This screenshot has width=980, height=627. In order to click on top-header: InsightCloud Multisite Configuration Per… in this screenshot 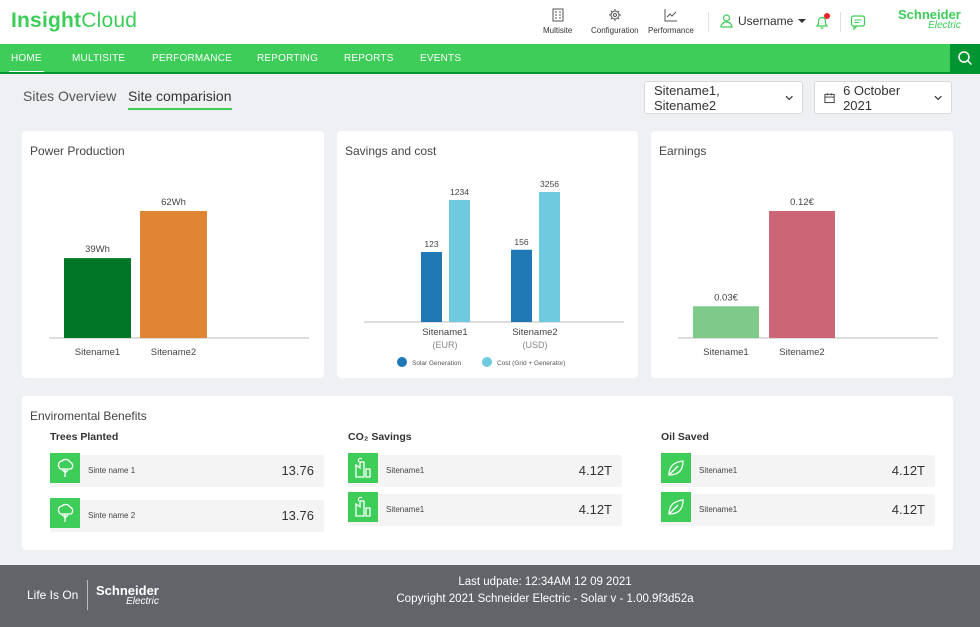, I will do `click(490, 22)`.